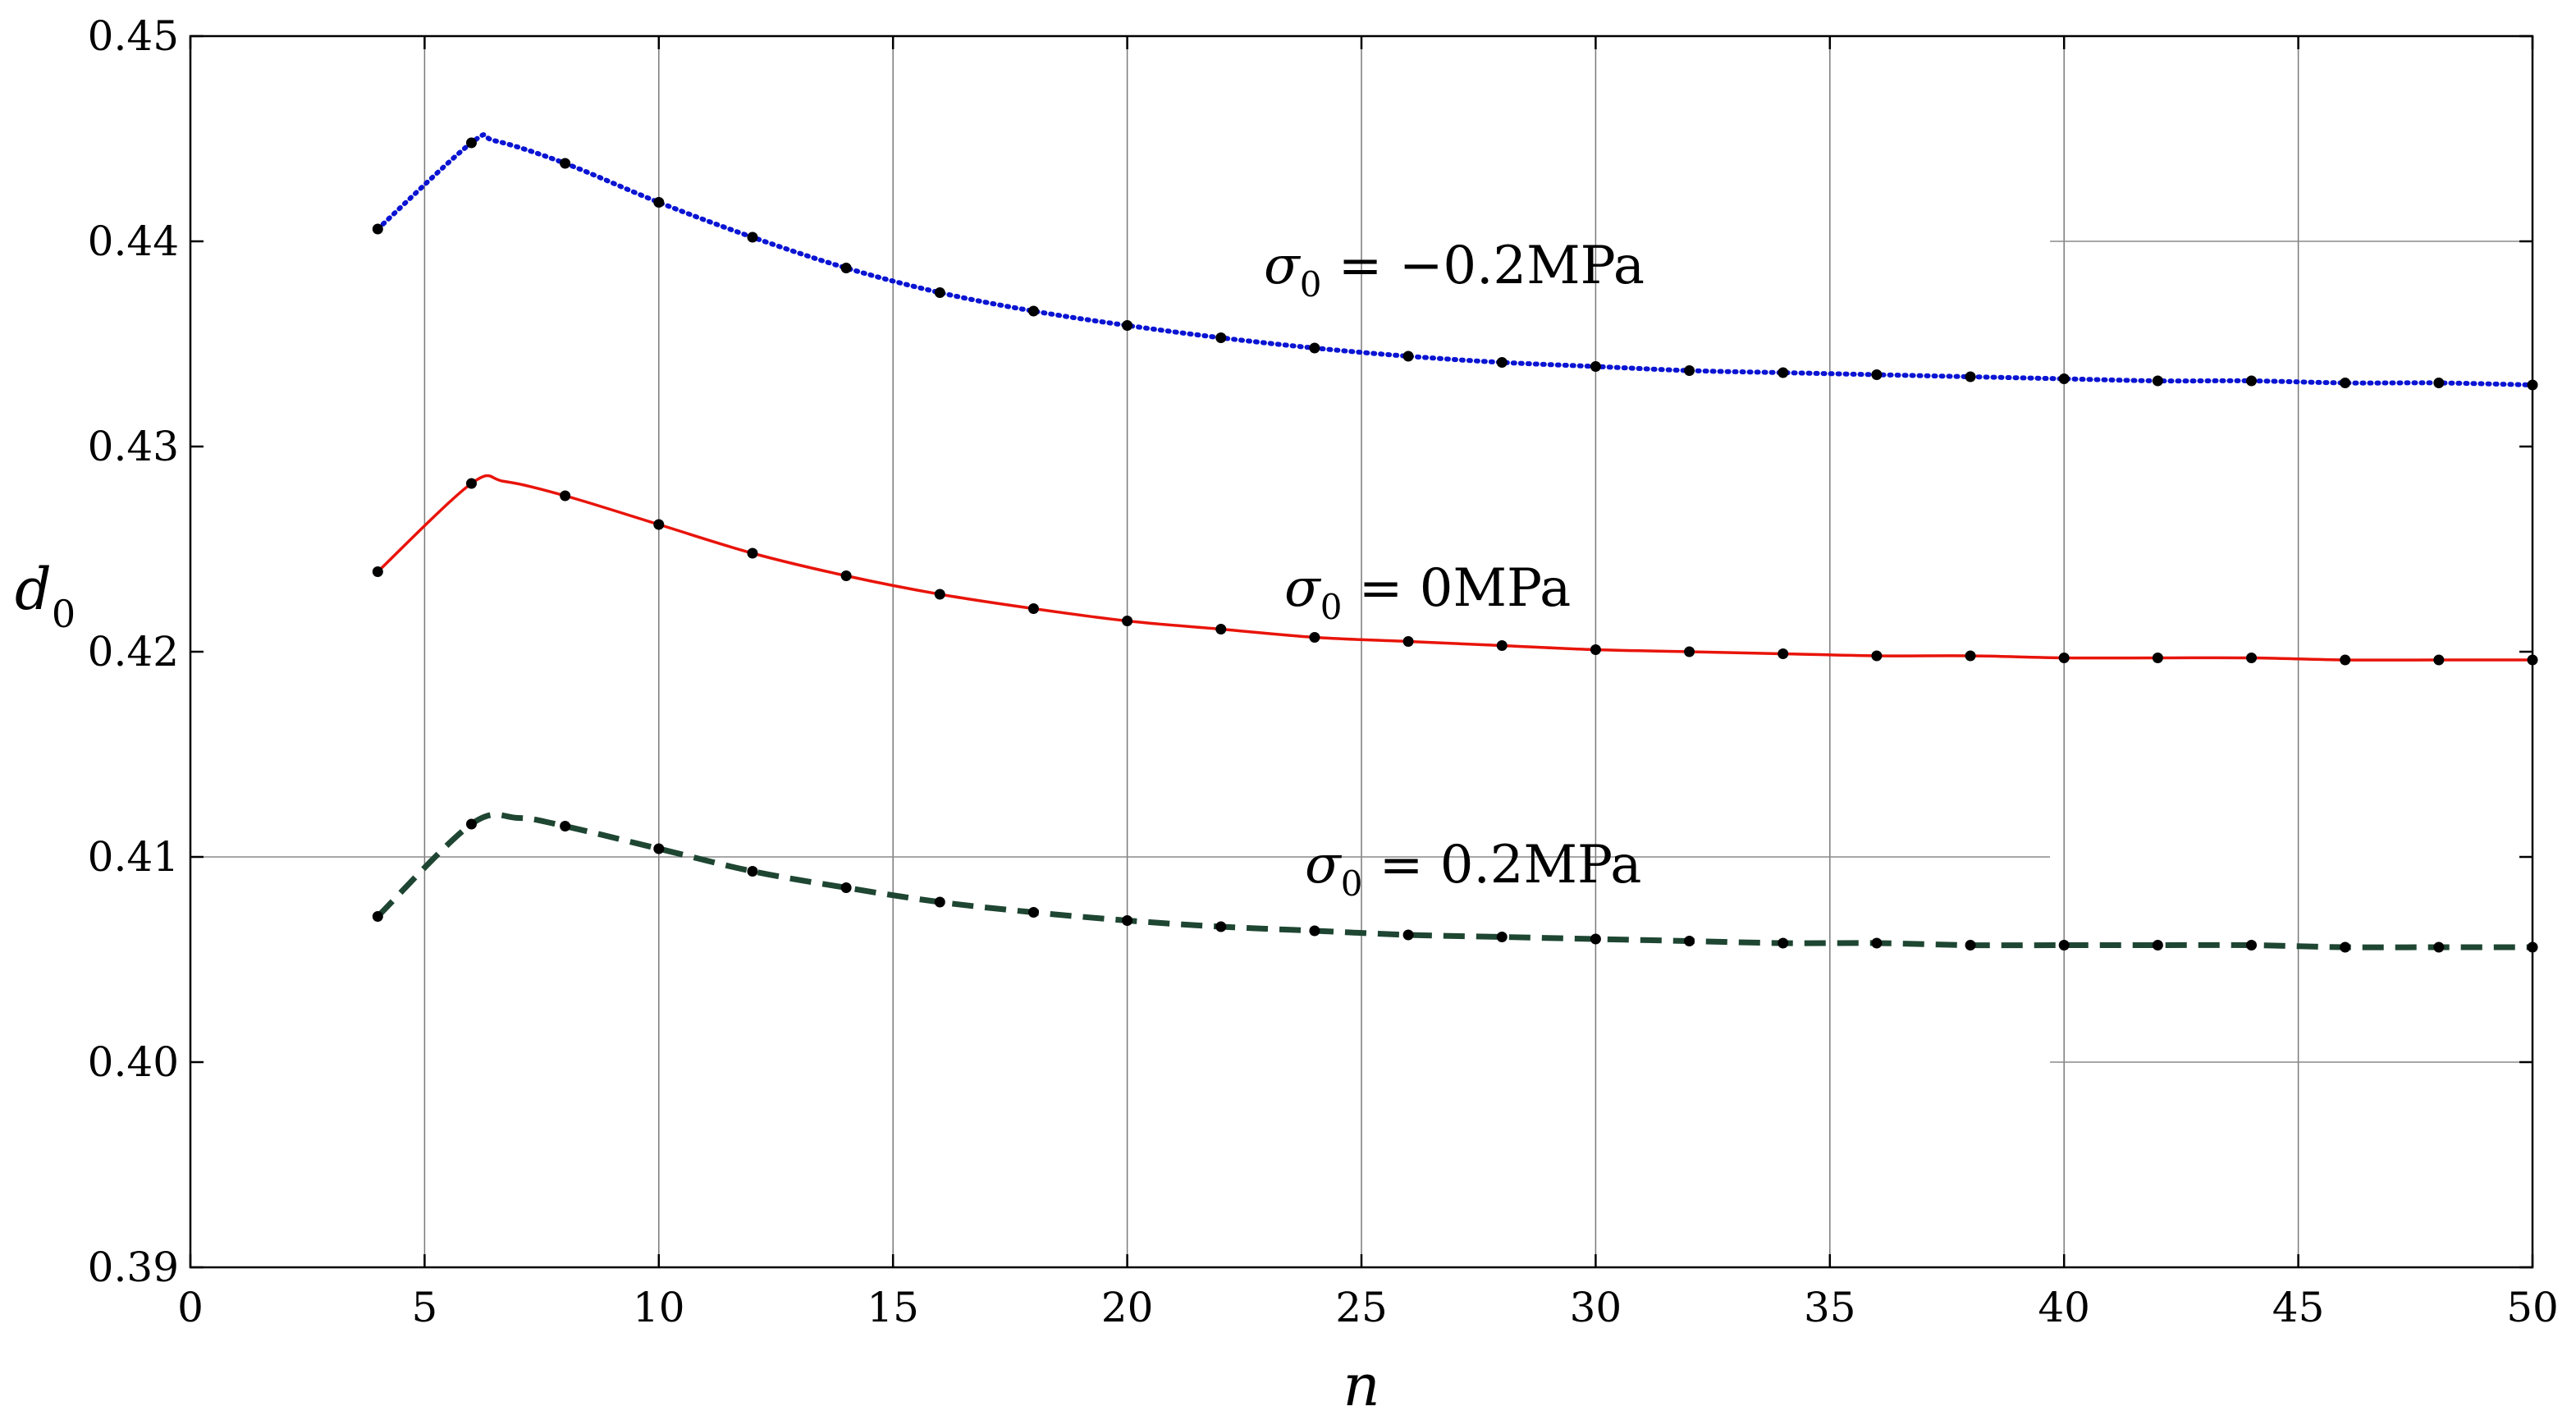  Describe the element at coordinates (133, 446) in the screenshot. I see `y-tick-label: 0.43` at that location.